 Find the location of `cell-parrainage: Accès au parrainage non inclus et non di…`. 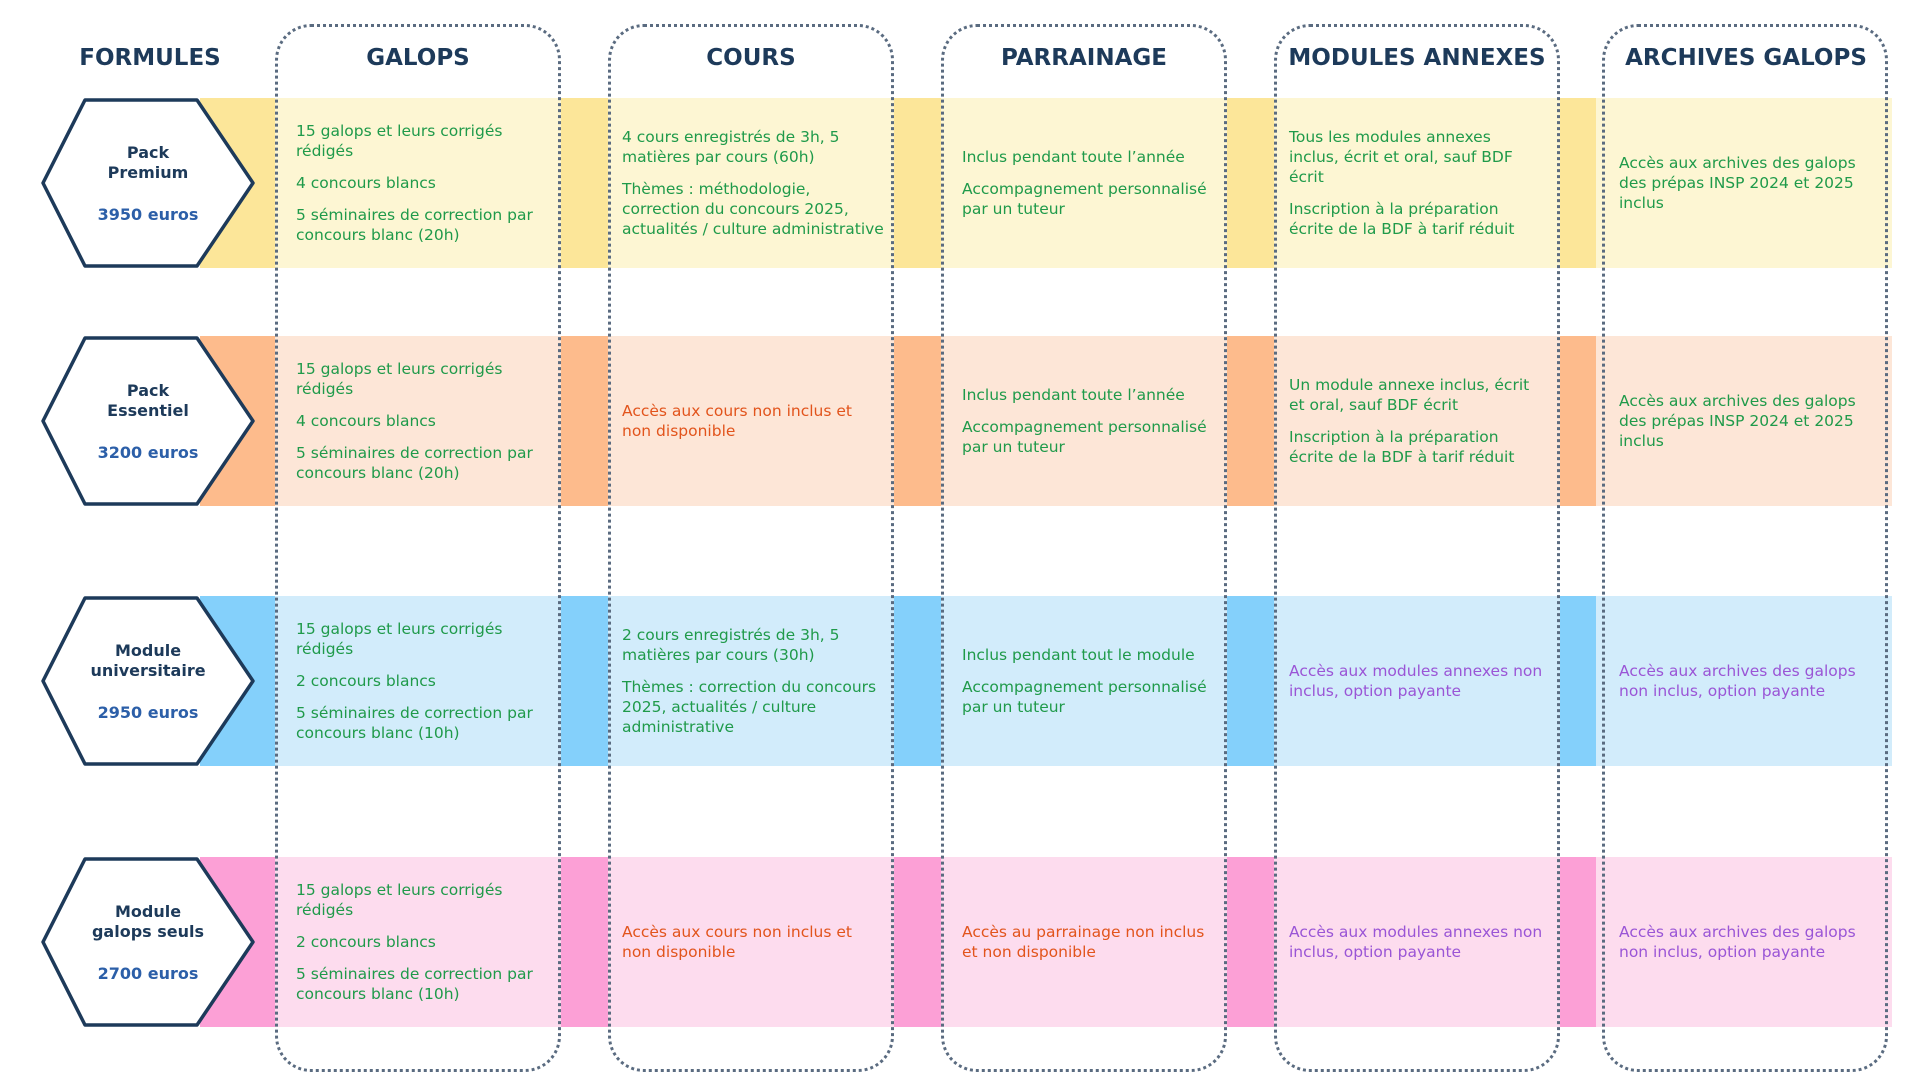

cell-parrainage: Accès au parrainage non inclus et non di… is located at coordinates (1089, 942).